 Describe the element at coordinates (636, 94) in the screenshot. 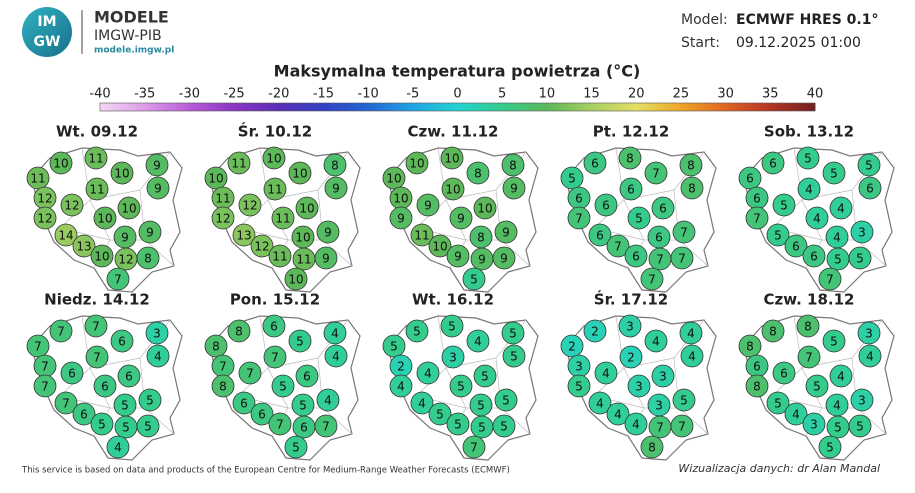

I see `colorbar-label: 20` at that location.